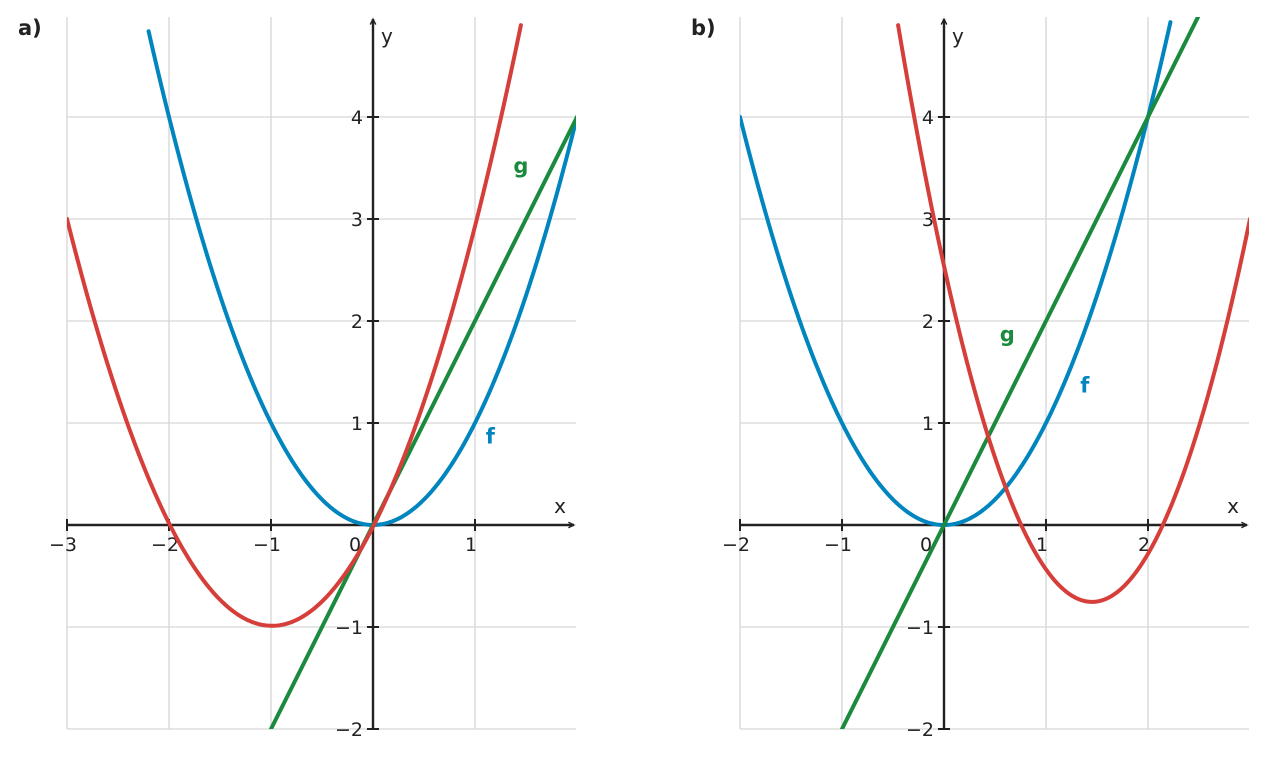 The width and height of the screenshot is (1266, 758). I want to click on x-tick-label: −3, so click(63, 545).